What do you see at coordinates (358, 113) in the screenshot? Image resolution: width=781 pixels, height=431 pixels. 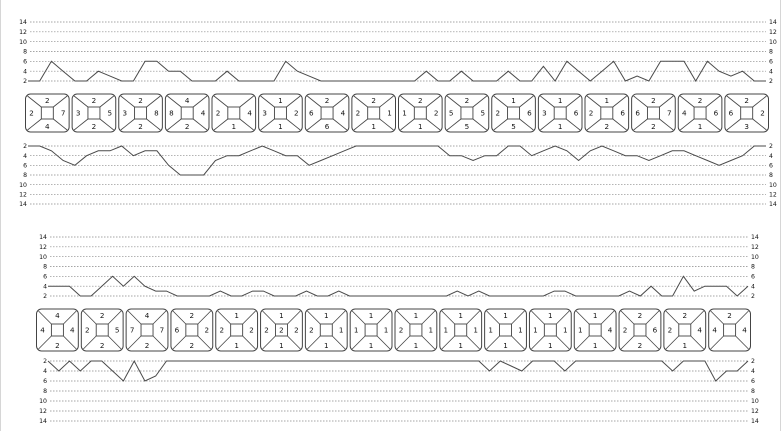 I see `upper-tooth-8-left: 2` at bounding box center [358, 113].